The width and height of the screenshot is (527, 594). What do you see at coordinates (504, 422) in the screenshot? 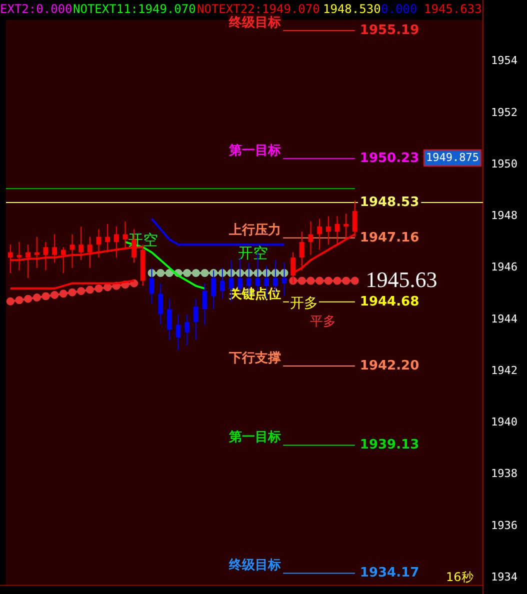
I see `y-tick-label: 1940` at bounding box center [504, 422].